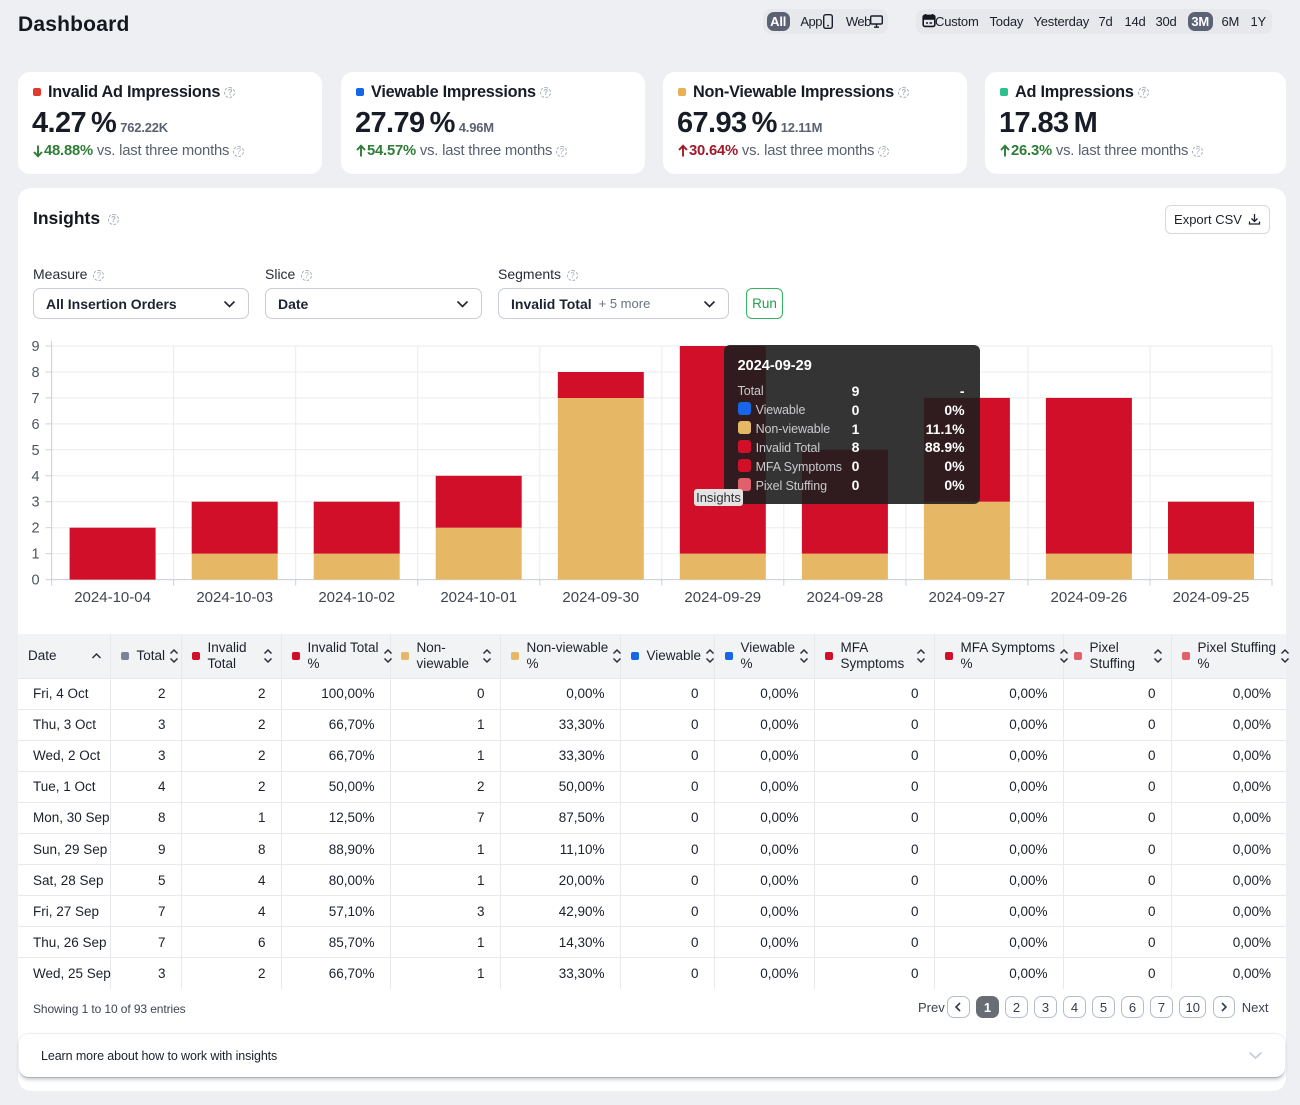 This screenshot has width=1300, height=1105. What do you see at coordinates (36, 451) in the screenshot?
I see `svg-text: 5` at bounding box center [36, 451].